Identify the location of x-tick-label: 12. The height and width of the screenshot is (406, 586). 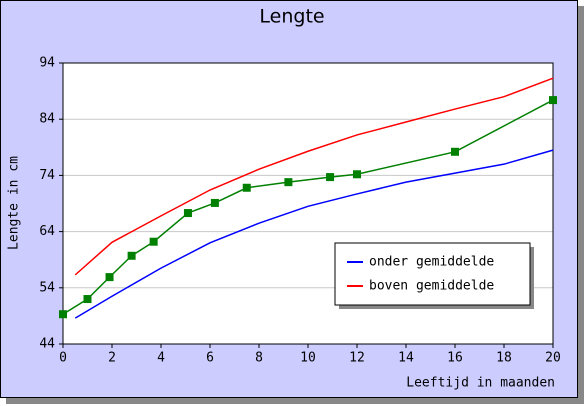
(357, 358).